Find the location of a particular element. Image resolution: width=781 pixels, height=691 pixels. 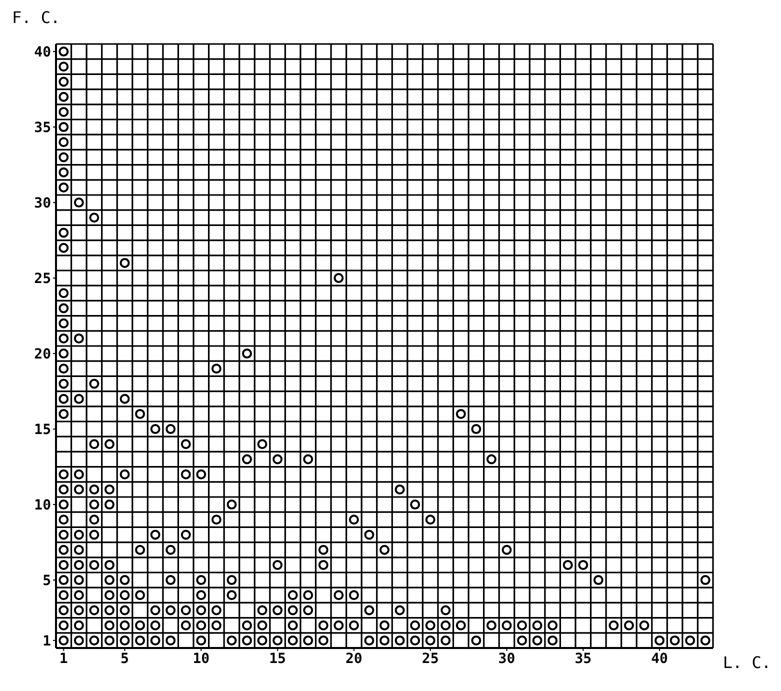

y-tick-label: 25 is located at coordinates (42, 279).